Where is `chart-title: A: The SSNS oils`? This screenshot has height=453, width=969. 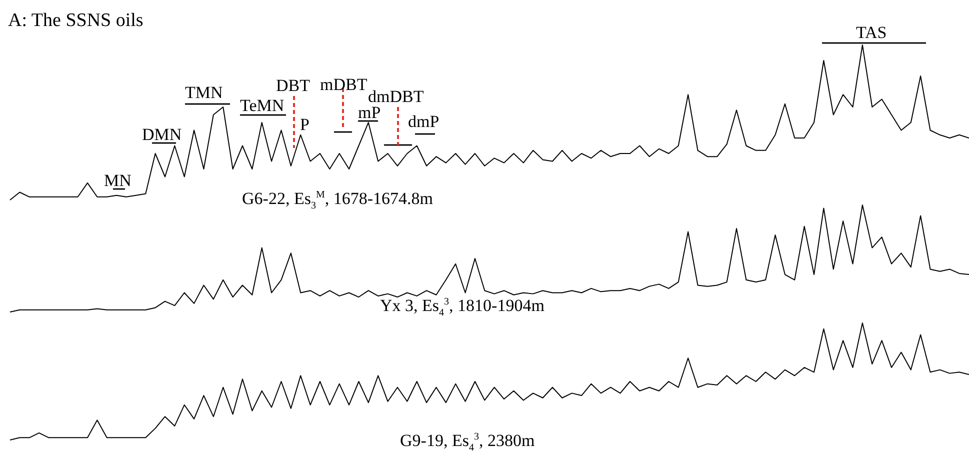 chart-title: A: The SSNS oils is located at coordinates (76, 20).